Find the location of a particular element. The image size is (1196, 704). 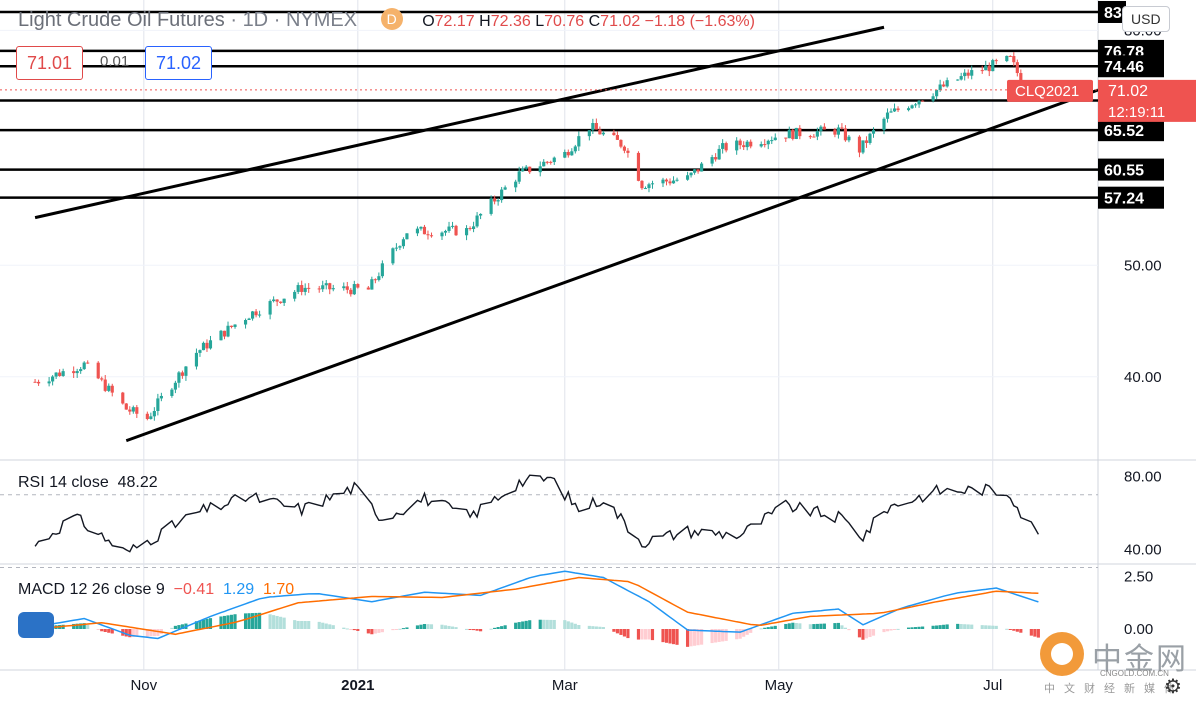

currency-button: USD is located at coordinates (1146, 19).